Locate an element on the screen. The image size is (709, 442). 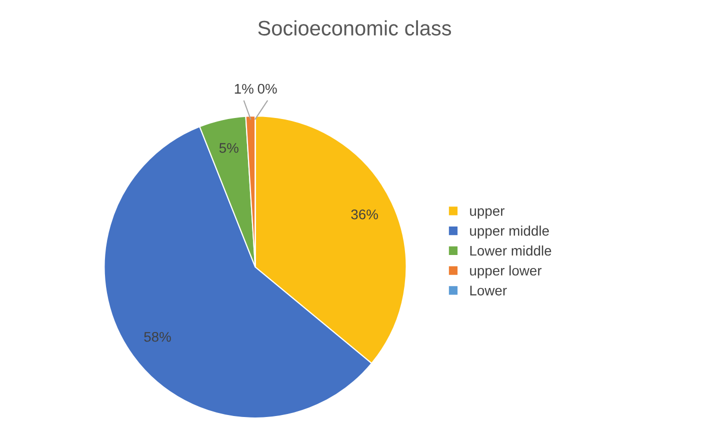
legend-label: upper lower is located at coordinates (506, 271).